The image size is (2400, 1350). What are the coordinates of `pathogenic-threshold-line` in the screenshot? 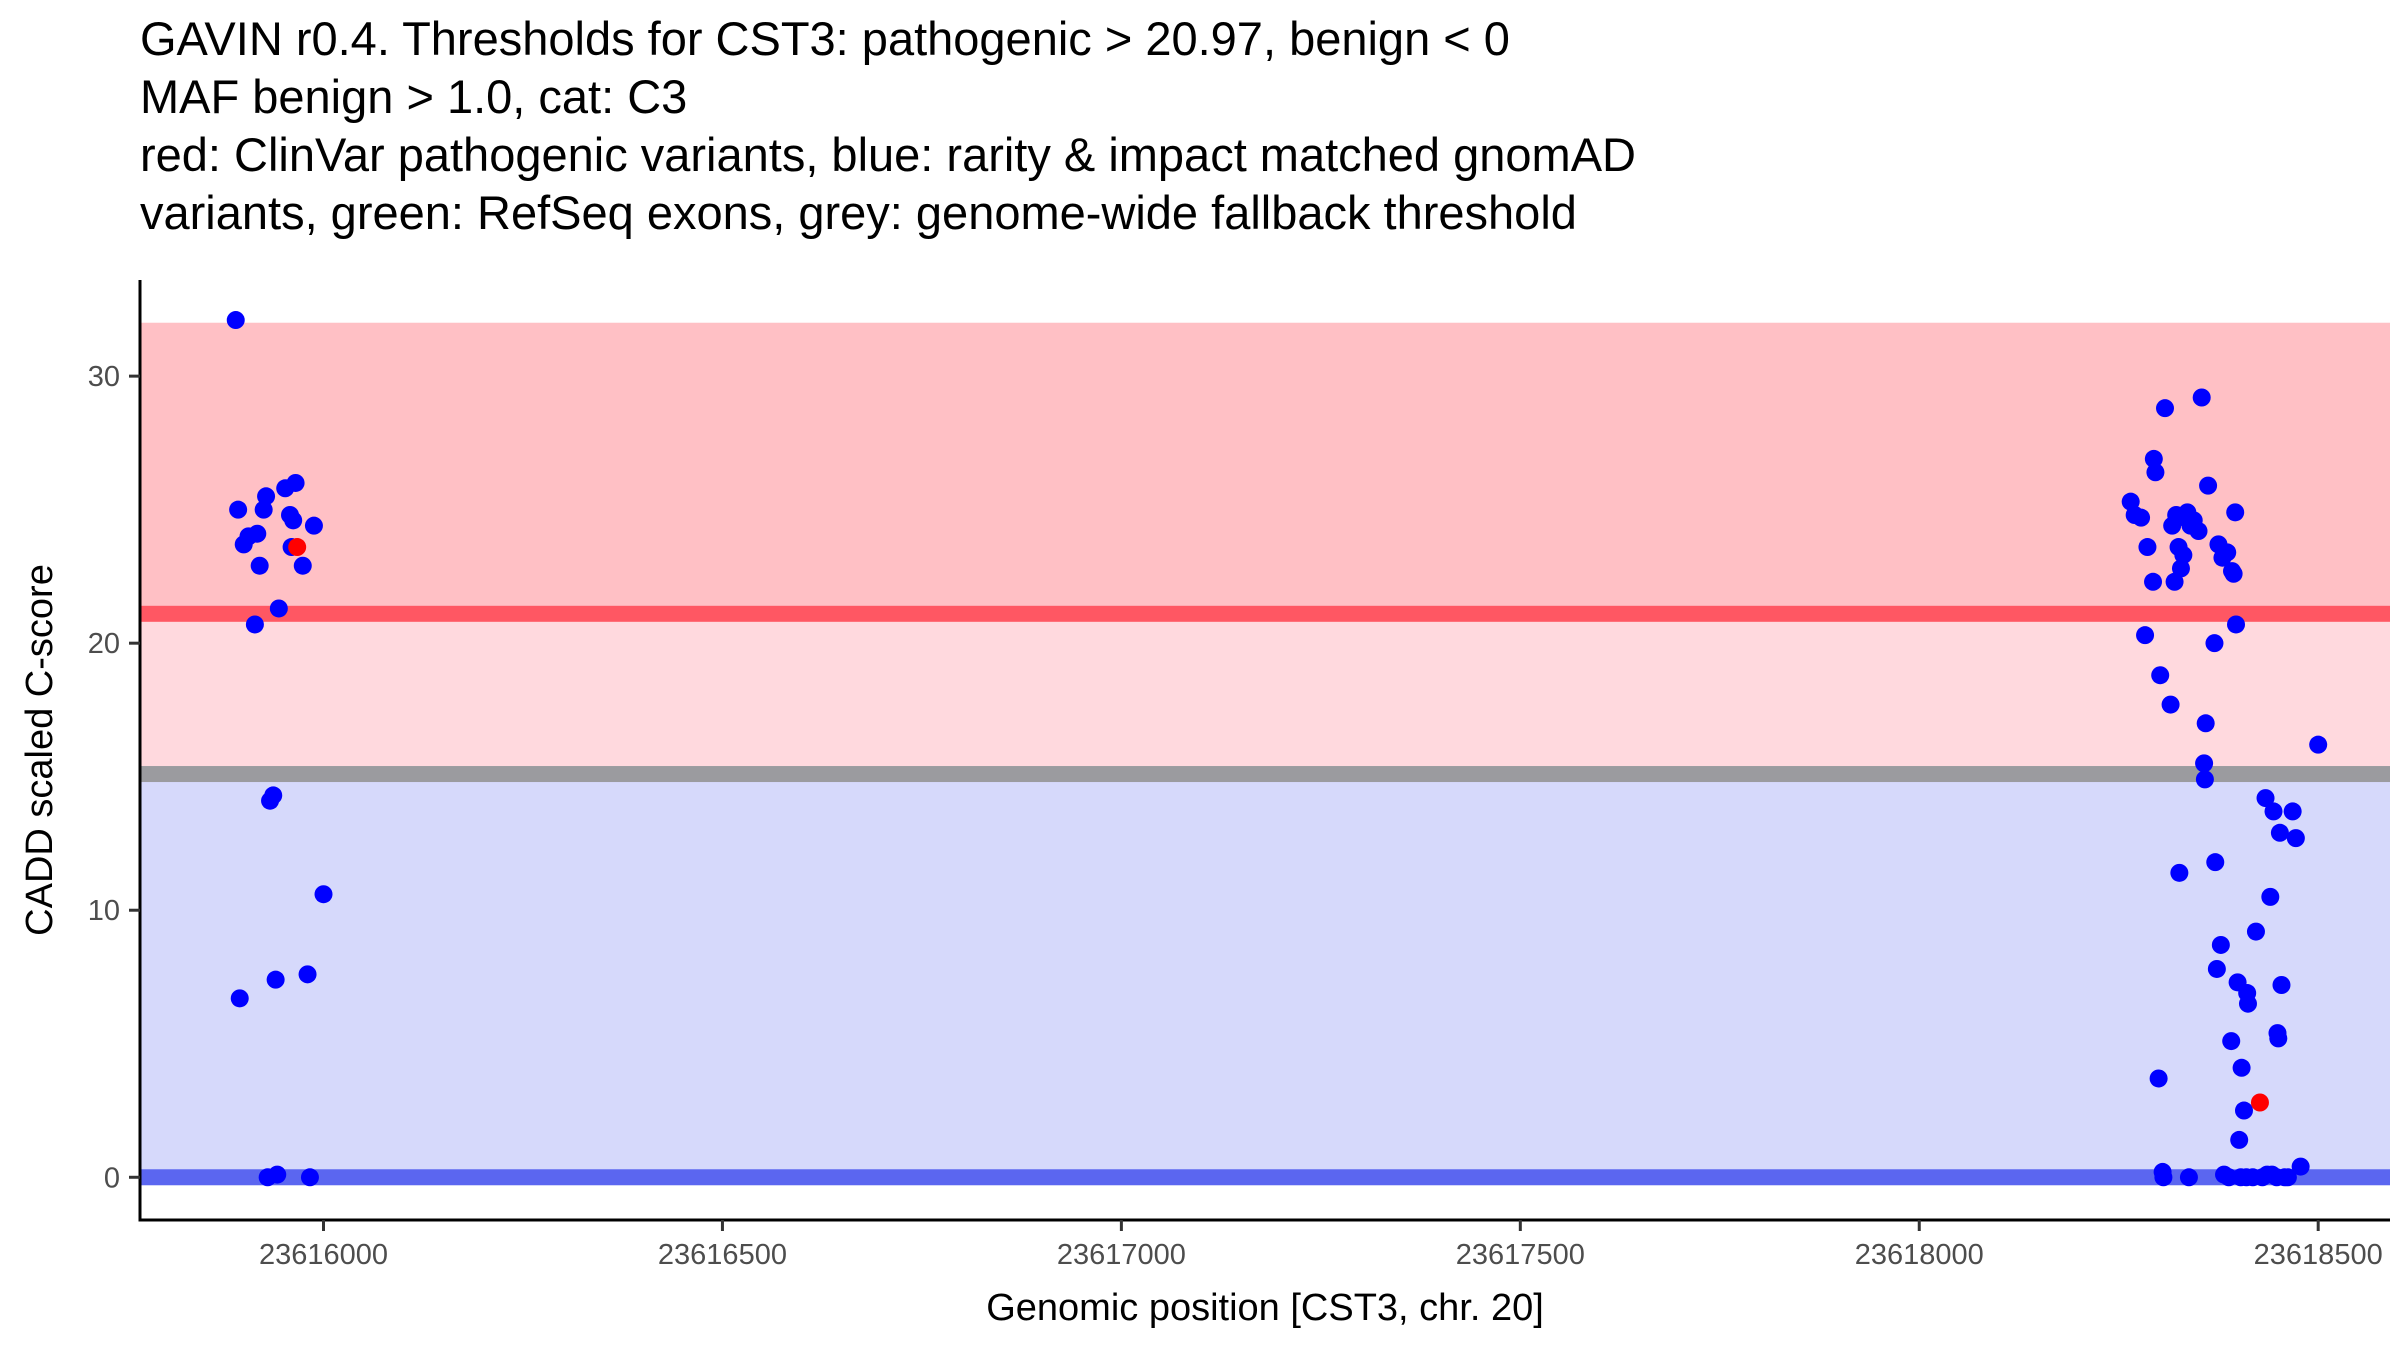 It's located at (1265, 613).